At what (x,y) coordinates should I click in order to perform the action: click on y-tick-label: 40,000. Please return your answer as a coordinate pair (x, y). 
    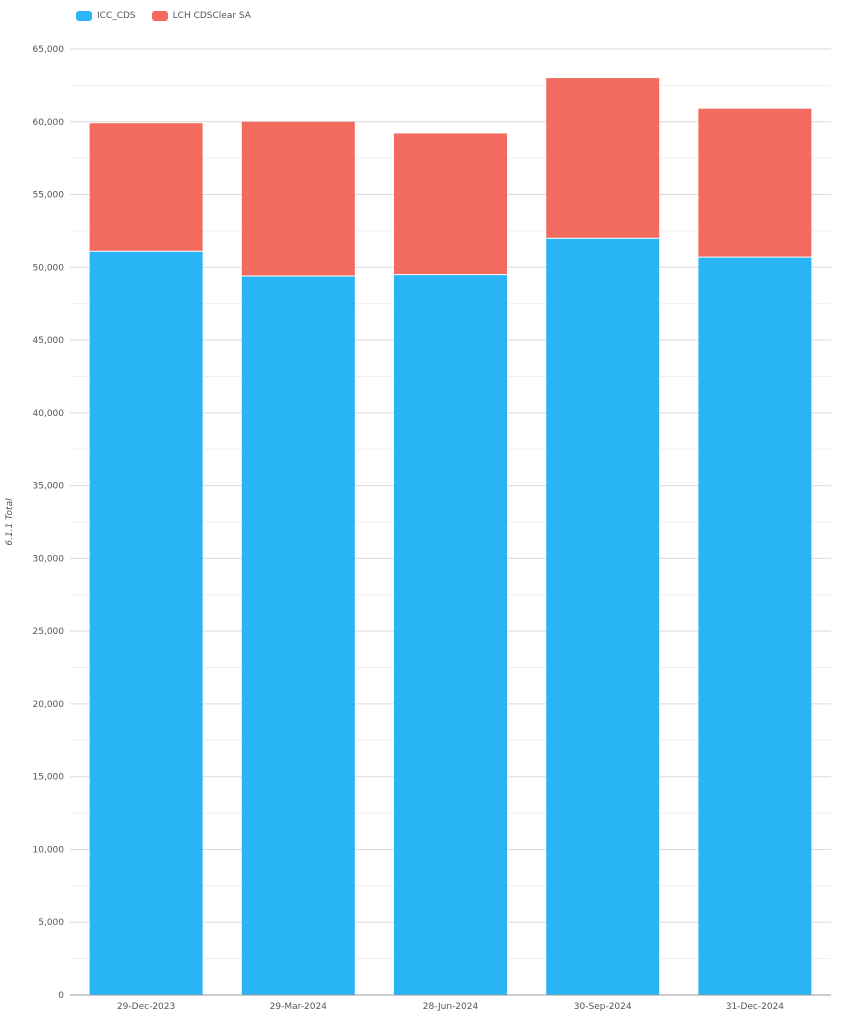
    Looking at the image, I should click on (49, 414).